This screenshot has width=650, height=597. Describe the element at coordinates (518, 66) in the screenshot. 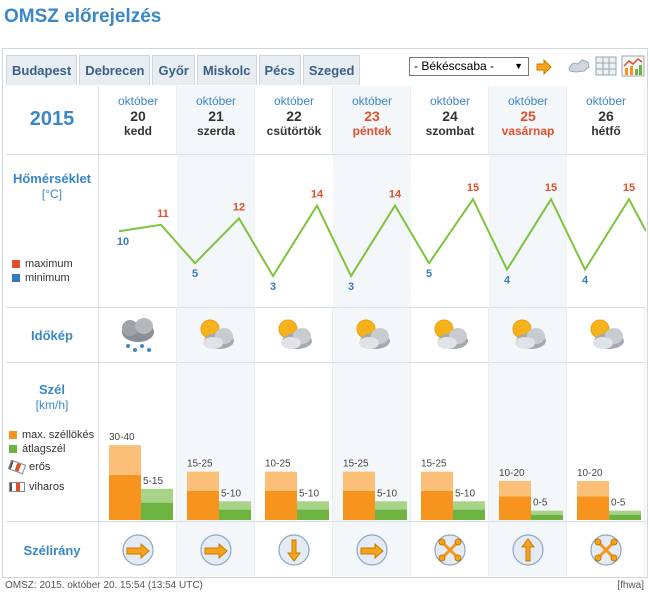

I see `chevron-down-icon: ▼` at that location.